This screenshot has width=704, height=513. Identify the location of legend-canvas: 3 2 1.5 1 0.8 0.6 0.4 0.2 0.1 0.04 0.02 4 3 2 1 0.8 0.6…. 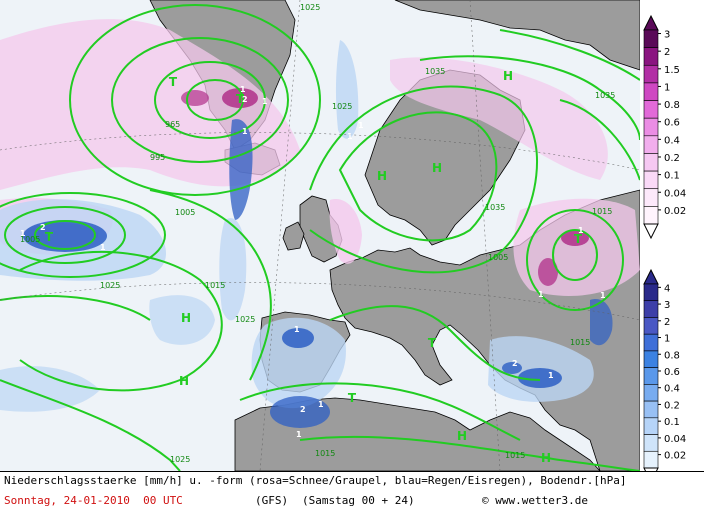
(664, 249).